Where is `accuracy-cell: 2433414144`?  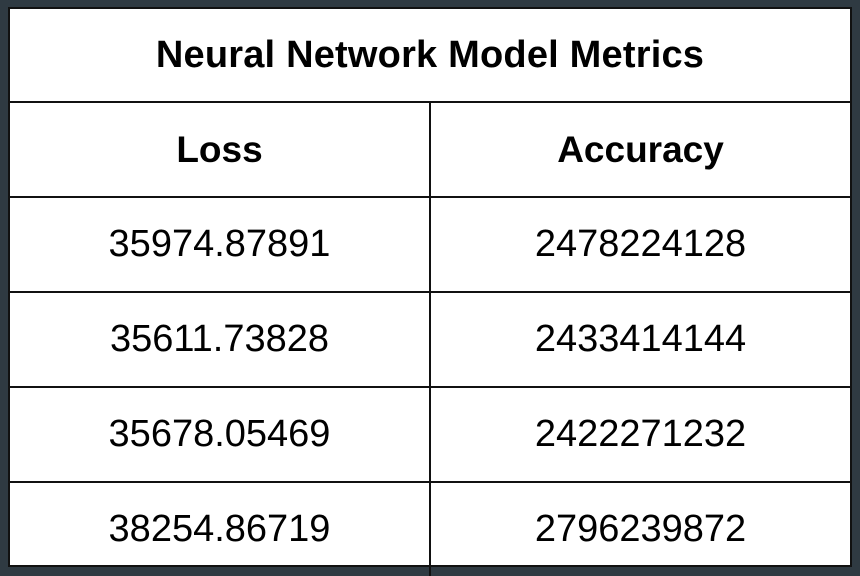 accuracy-cell: 2433414144 is located at coordinates (639, 339).